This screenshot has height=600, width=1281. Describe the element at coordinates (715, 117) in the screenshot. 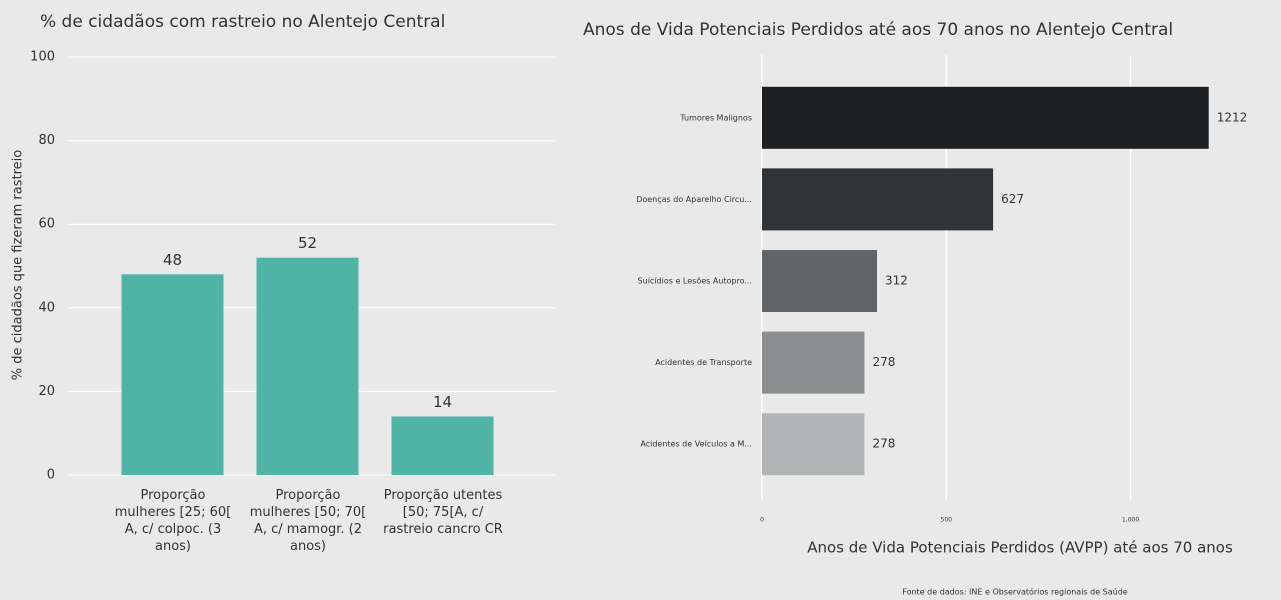

I see `y-tick-label: Tumores Malignos` at that location.